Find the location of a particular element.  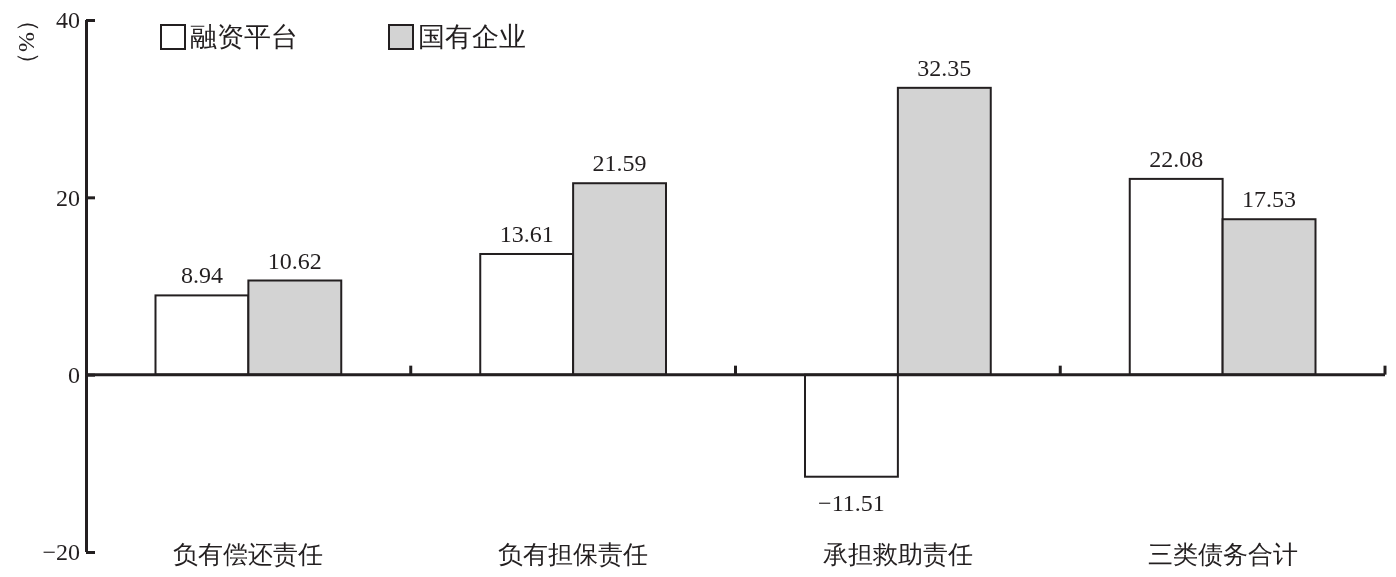

data-label: 10.62 is located at coordinates (294, 260).